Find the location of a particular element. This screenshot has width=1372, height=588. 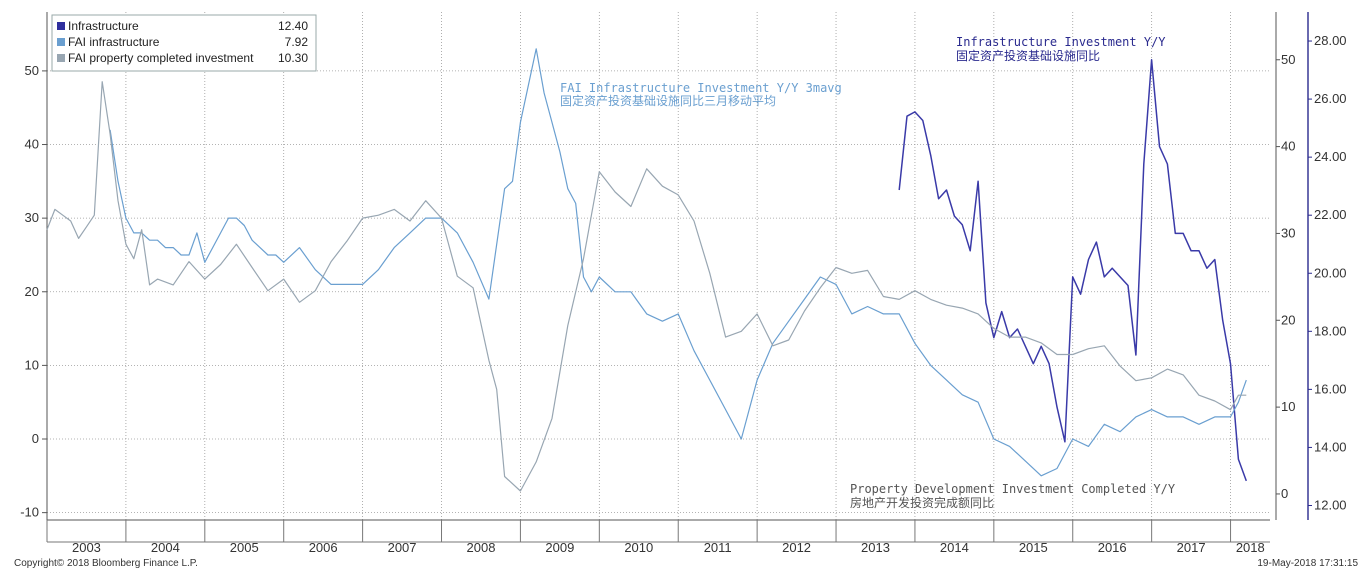

legend-value-fai-infrastructure: 7.92 is located at coordinates (297, 42).